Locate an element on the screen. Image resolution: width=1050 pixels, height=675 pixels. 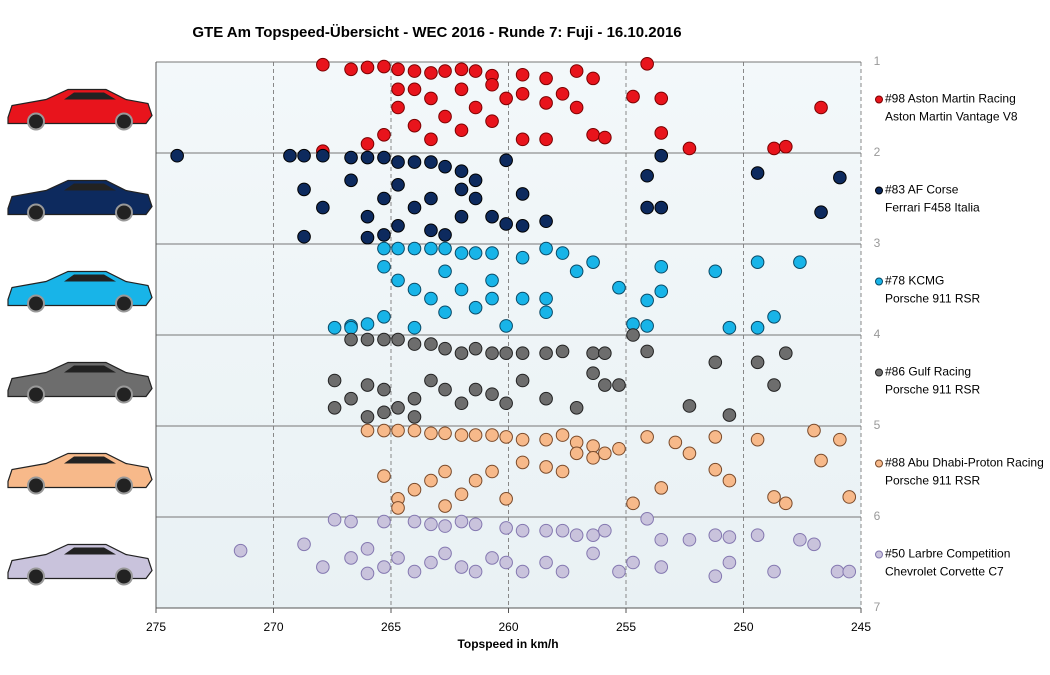
y-tick-label: 7 is located at coordinates (877, 607).